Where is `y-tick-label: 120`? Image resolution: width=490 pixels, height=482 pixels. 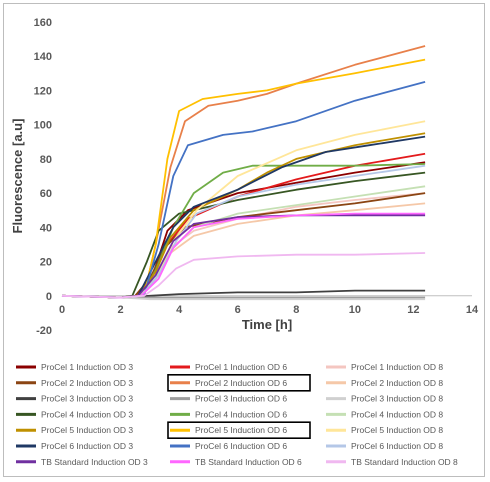
y-tick-label: 120 is located at coordinates (43, 91).